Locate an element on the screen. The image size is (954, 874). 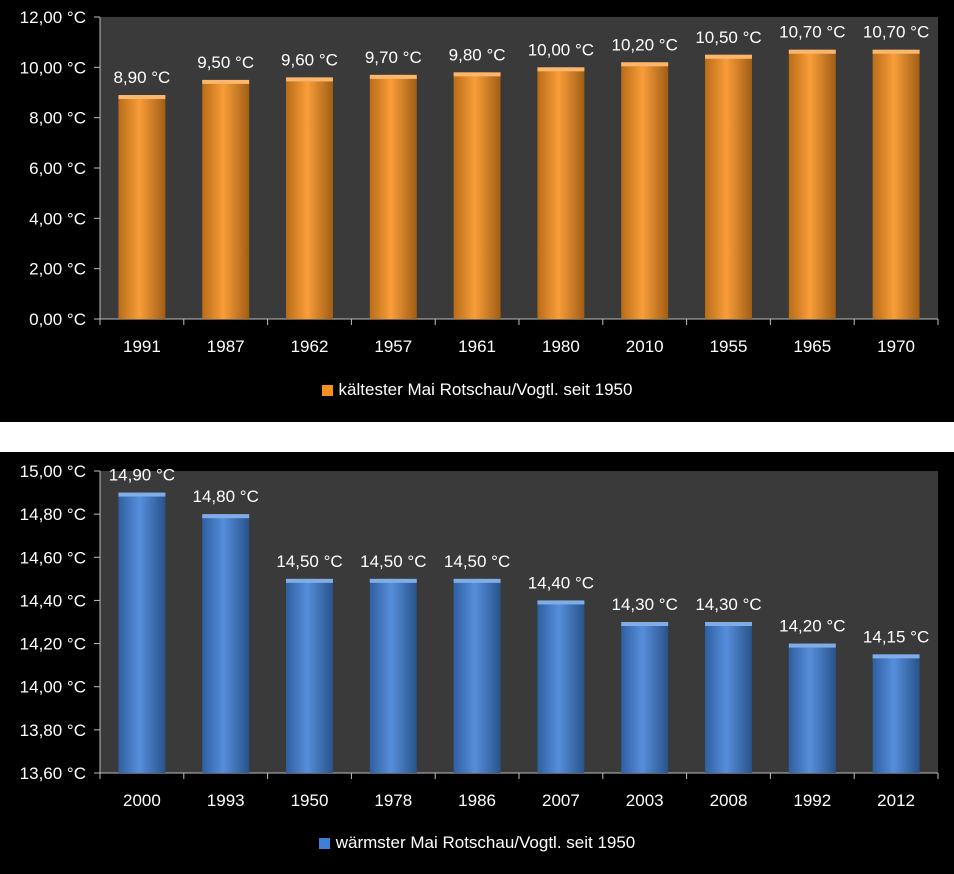
data-label: 14,40 °C is located at coordinates (561, 582).